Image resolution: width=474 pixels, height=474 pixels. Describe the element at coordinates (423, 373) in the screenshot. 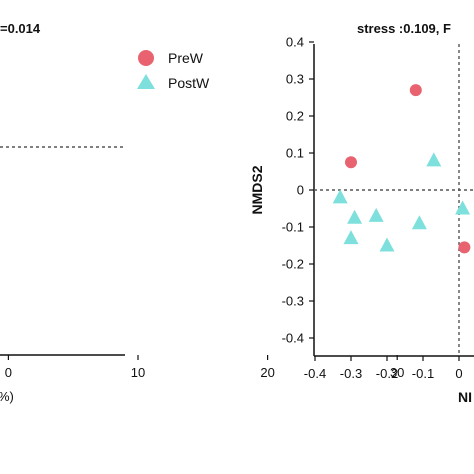

I see `right-x-tick-label: -0.1` at that location.